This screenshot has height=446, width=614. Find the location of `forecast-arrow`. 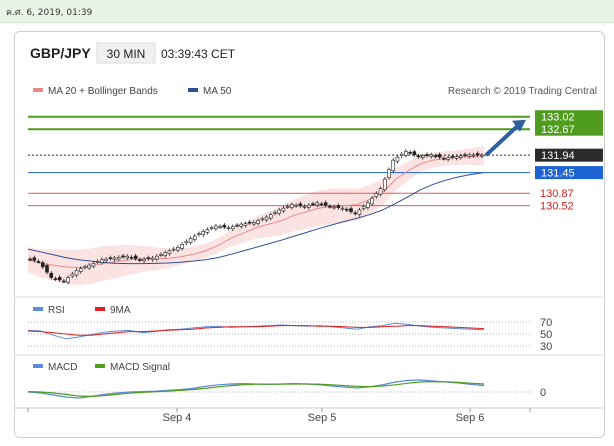

forecast-arrow is located at coordinates (503, 139).